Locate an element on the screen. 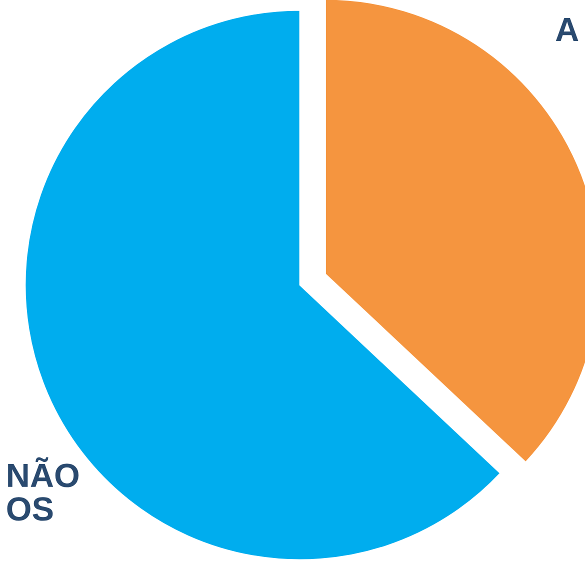 The width and height of the screenshot is (585, 561). slice-label: NÃO OS is located at coordinates (43, 489).